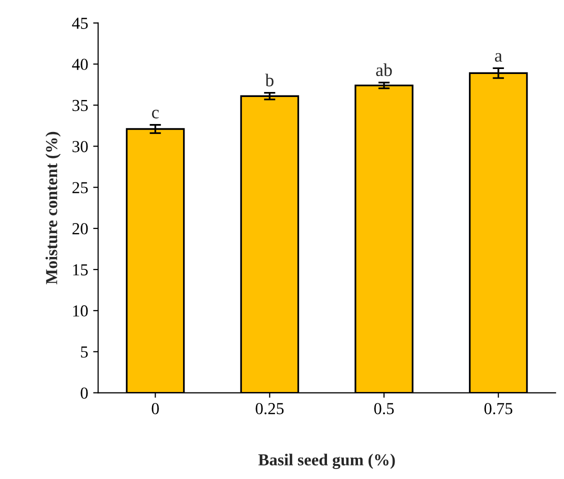 Image resolution: width=564 pixels, height=479 pixels. I want to click on y-tick-label: 10, so click(80, 311).